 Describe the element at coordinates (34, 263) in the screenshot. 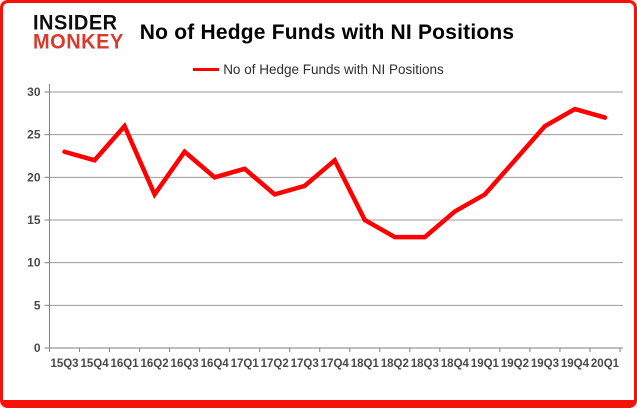

I see `y-axis-label: 10` at that location.